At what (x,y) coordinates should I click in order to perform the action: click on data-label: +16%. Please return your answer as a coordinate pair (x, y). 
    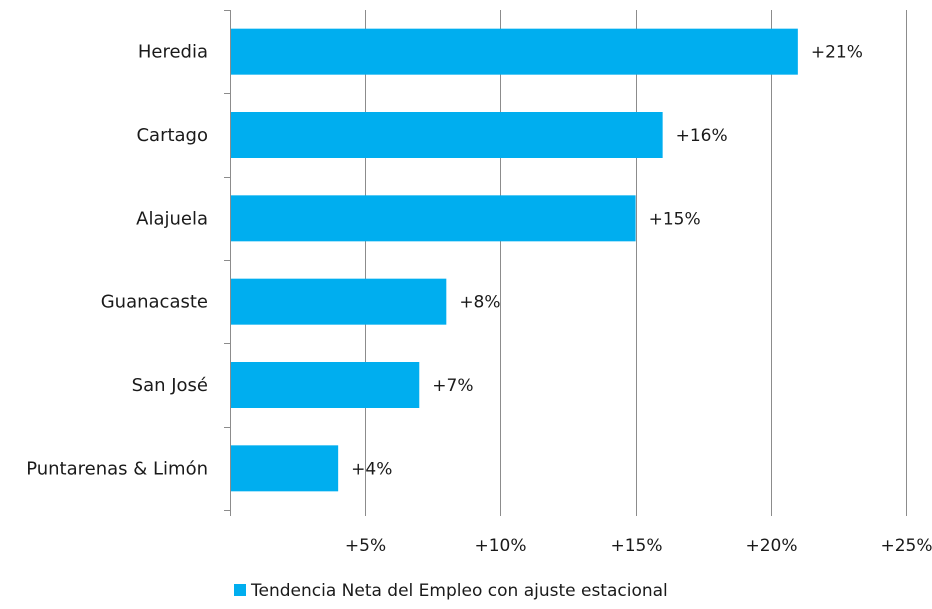
    Looking at the image, I should click on (702, 136).